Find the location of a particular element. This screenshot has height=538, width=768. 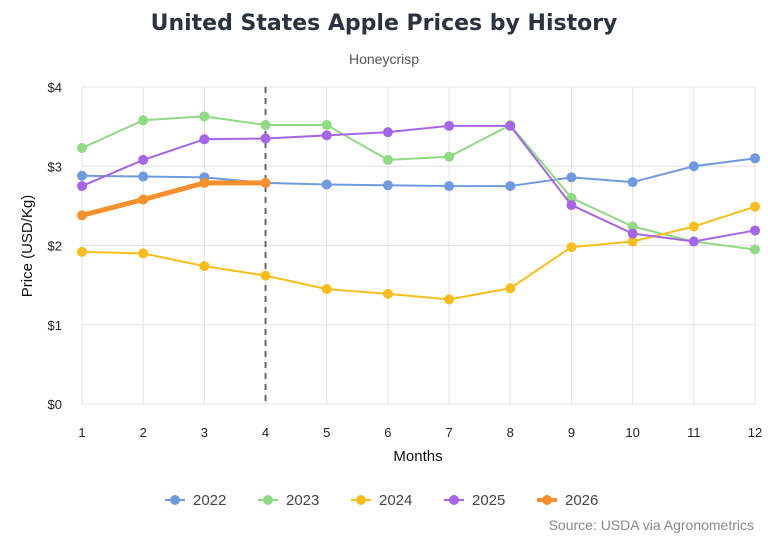

legend-item-2023: 2023 is located at coordinates (288, 500).